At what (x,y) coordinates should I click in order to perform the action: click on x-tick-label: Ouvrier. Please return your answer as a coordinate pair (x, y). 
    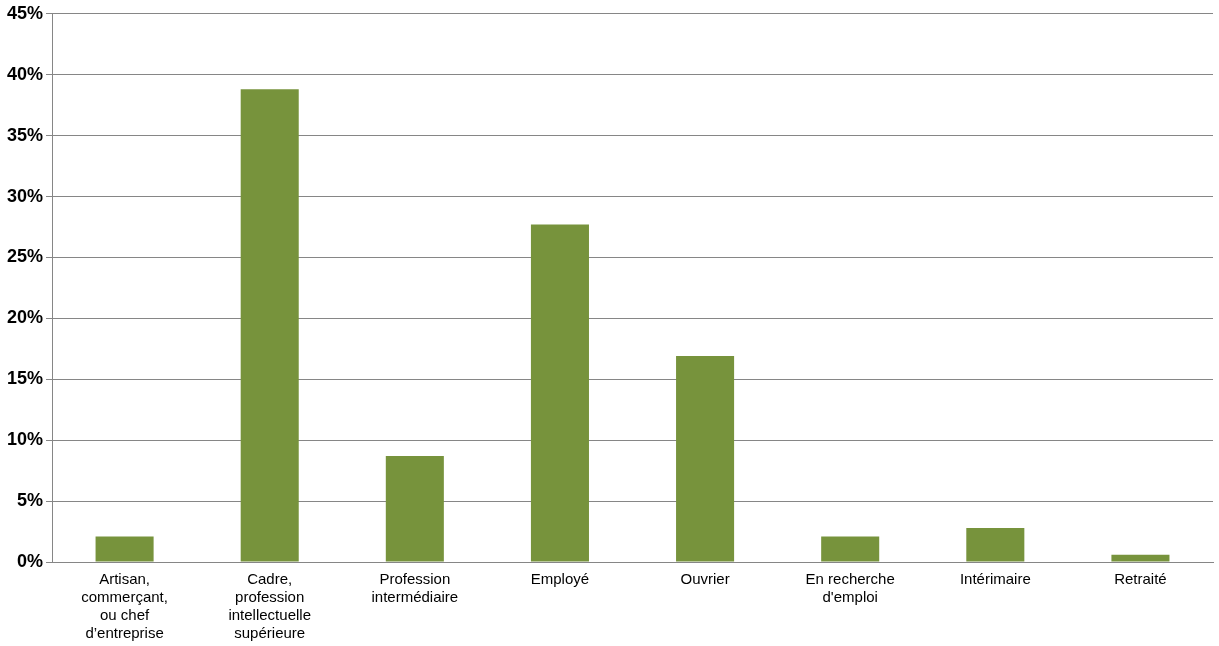
    Looking at the image, I should click on (705, 579).